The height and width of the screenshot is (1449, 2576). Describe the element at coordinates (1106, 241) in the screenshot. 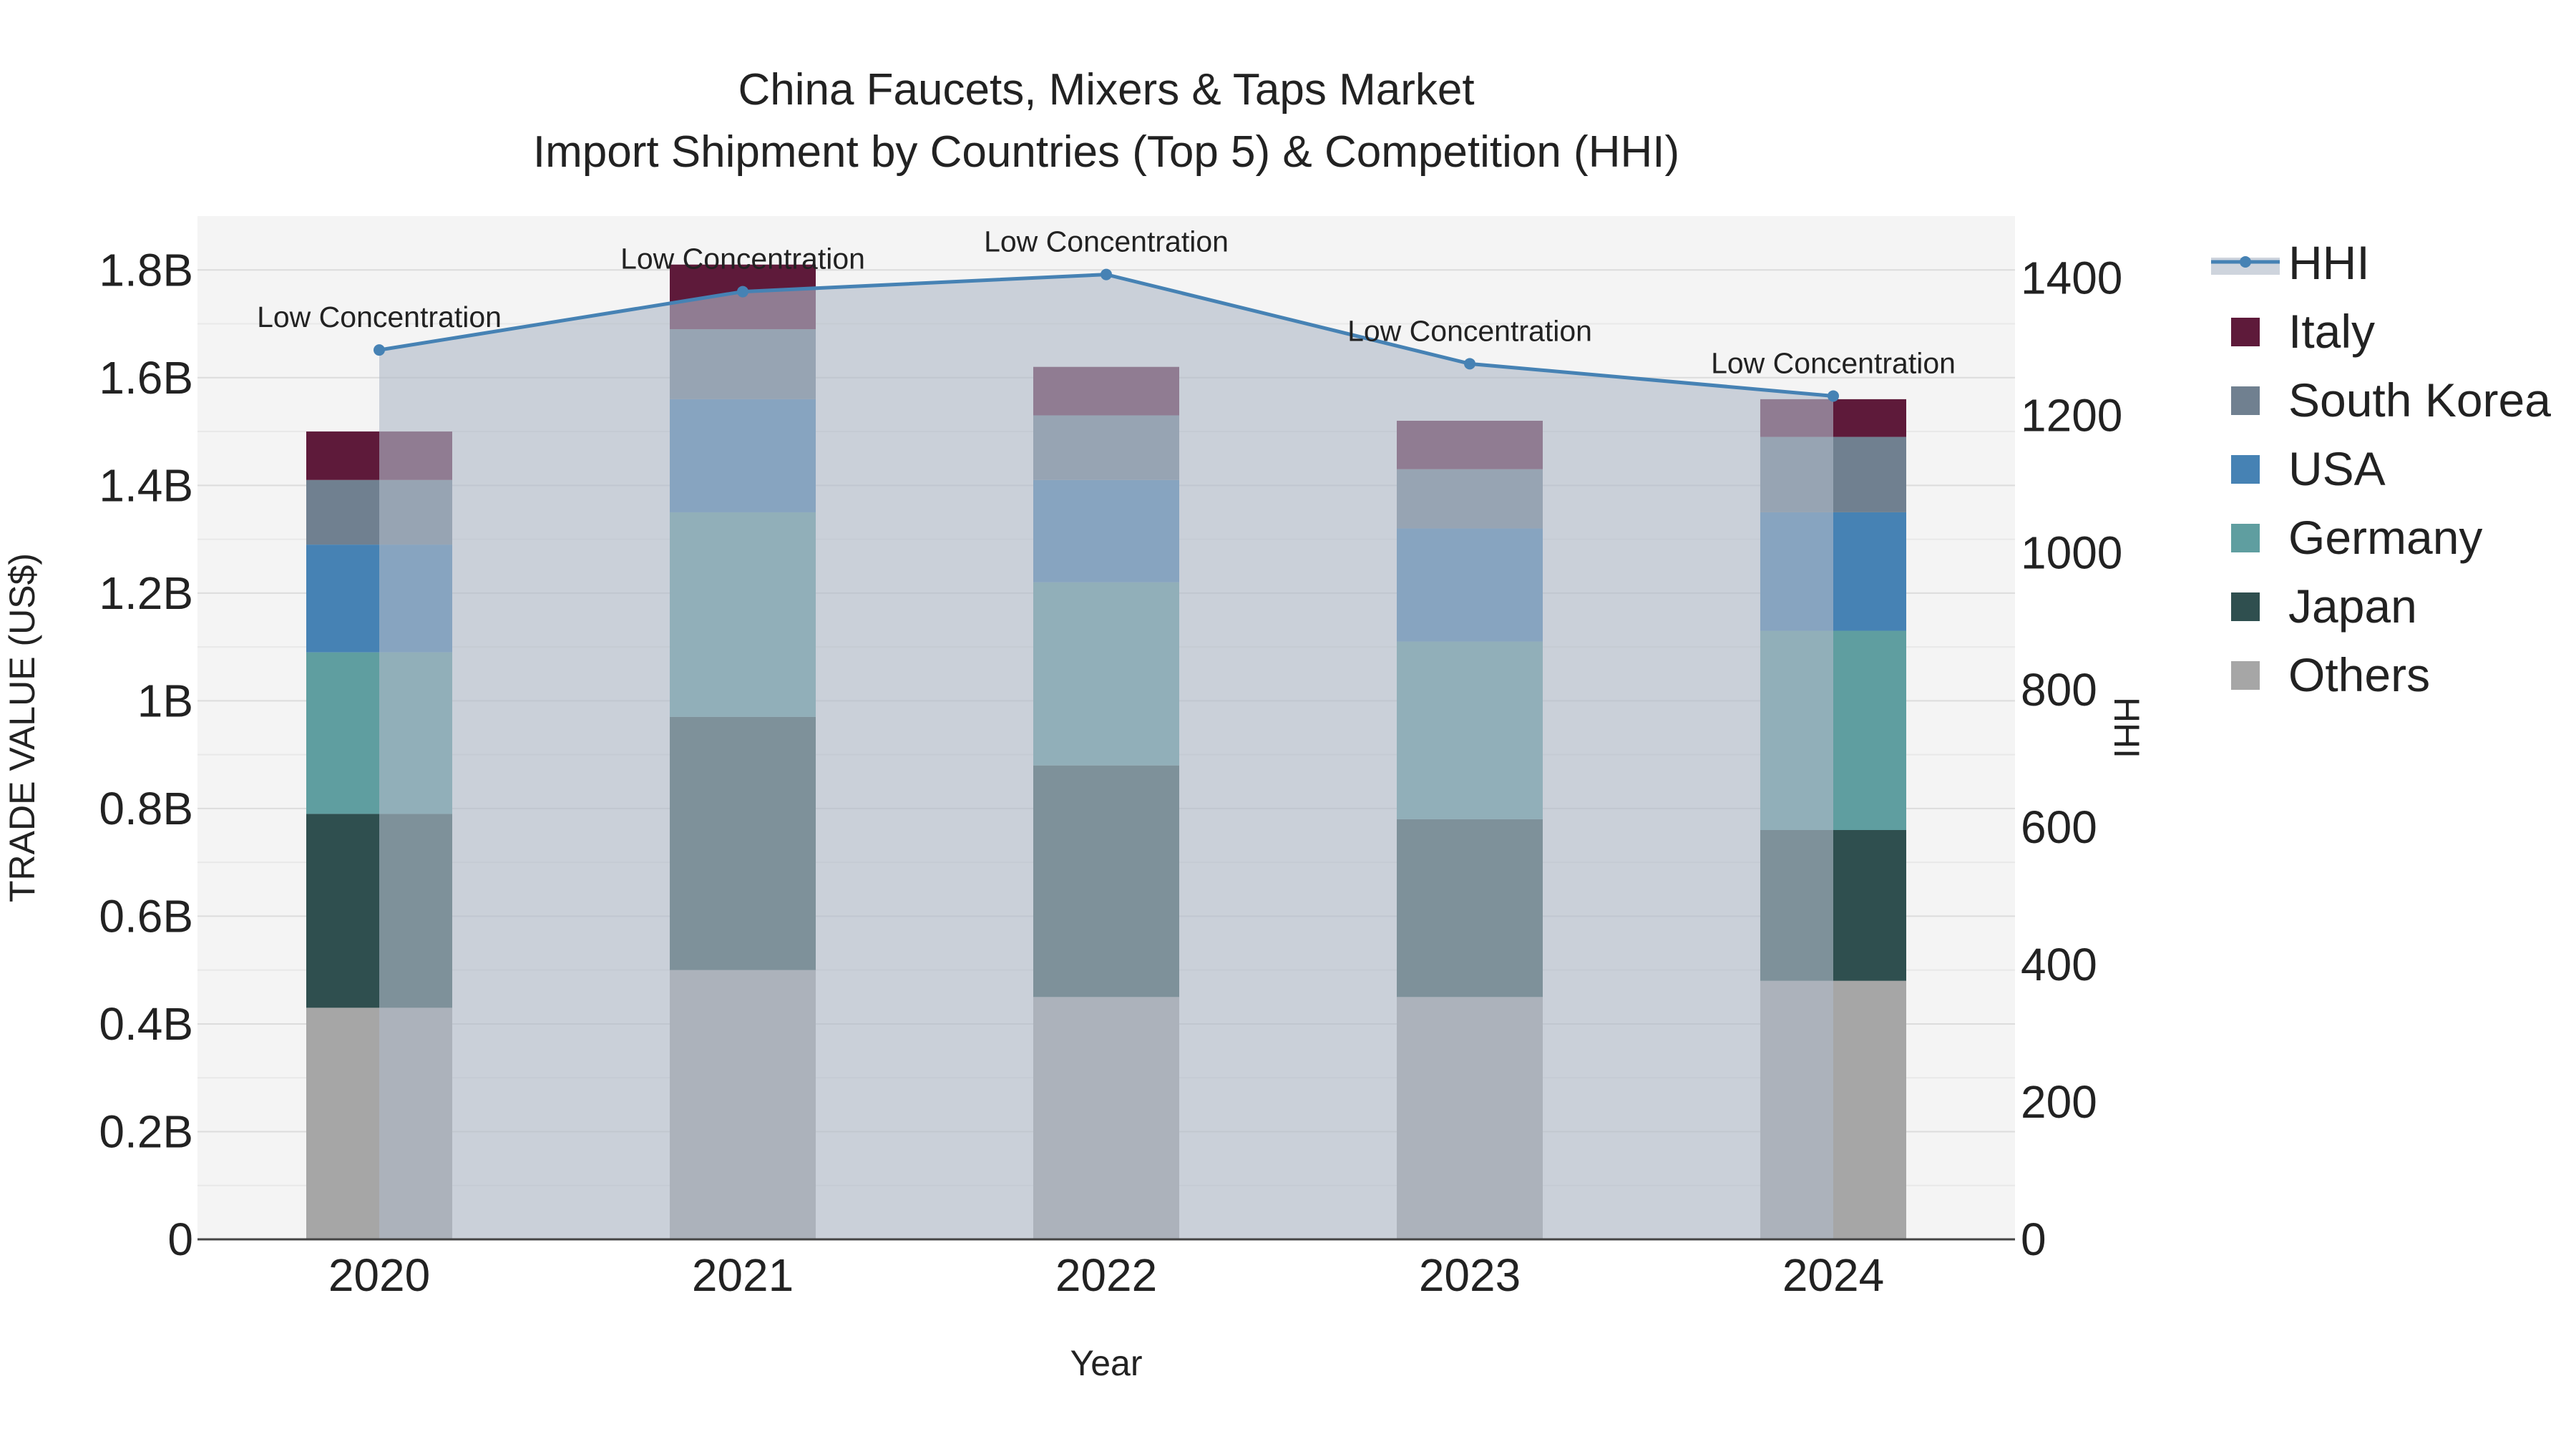

I see `hhi-annotation-2022: Low Concentration` at that location.